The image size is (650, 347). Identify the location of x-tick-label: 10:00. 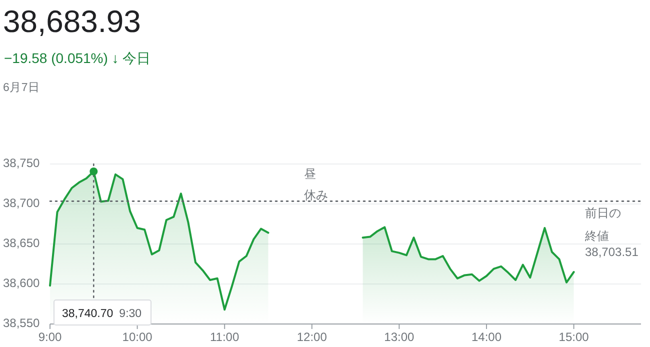
(137, 337).